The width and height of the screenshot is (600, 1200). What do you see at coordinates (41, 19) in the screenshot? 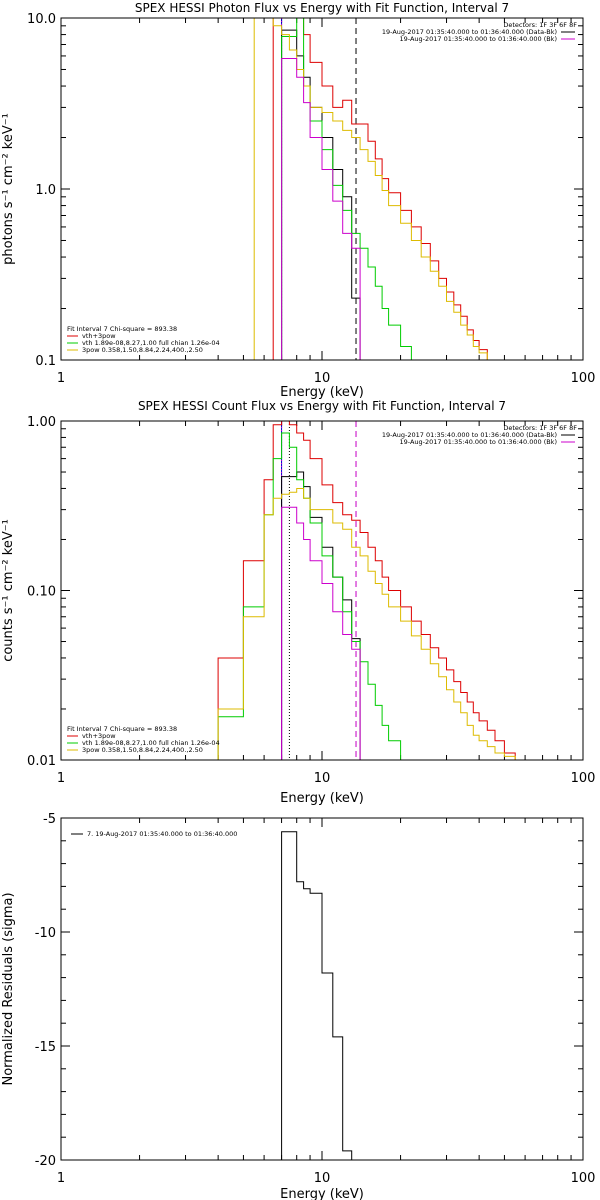
I see `y-tick-label: 10.0` at bounding box center [41, 19].